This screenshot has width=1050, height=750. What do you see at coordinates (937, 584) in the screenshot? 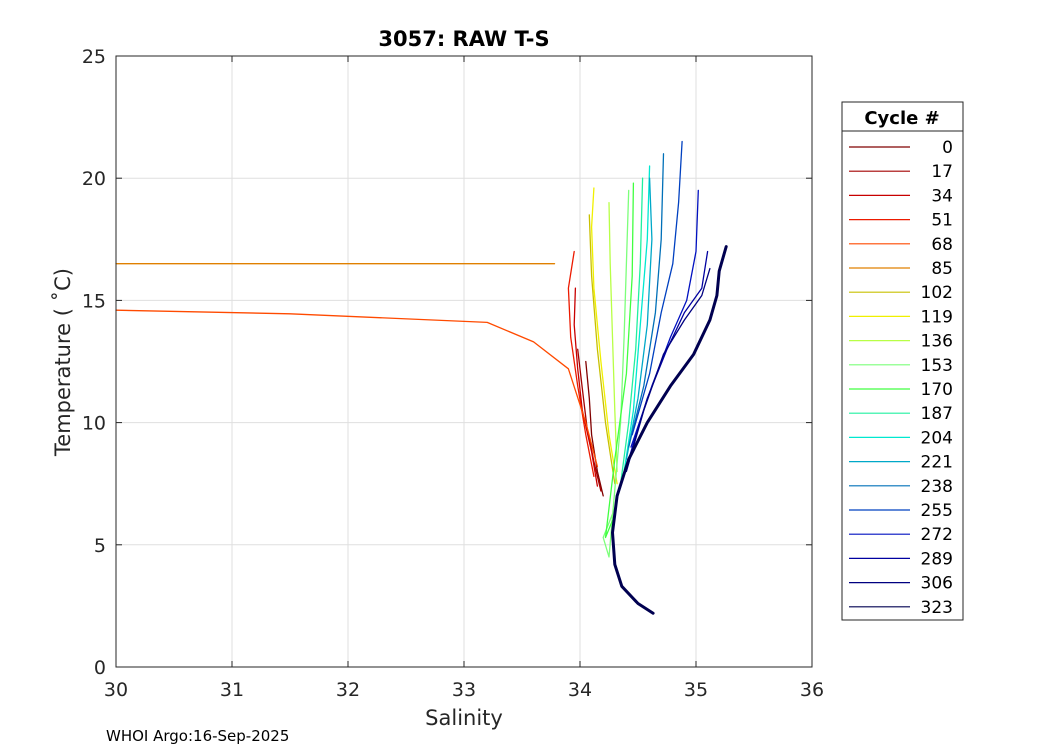
I see `legend-label: 306` at bounding box center [937, 584].